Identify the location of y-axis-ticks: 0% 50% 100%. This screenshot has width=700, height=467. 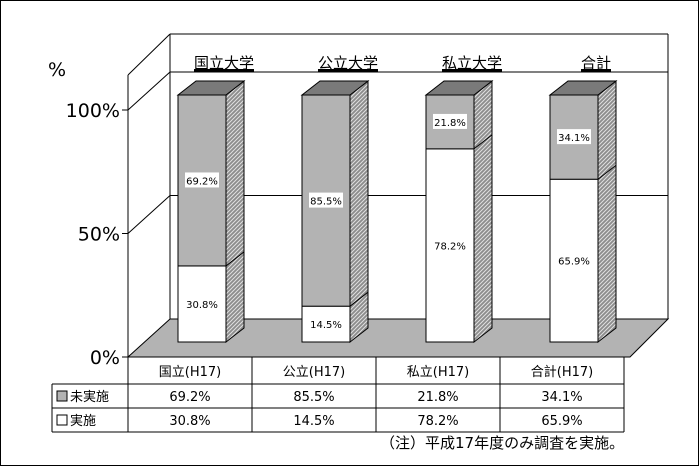
(97, 234).